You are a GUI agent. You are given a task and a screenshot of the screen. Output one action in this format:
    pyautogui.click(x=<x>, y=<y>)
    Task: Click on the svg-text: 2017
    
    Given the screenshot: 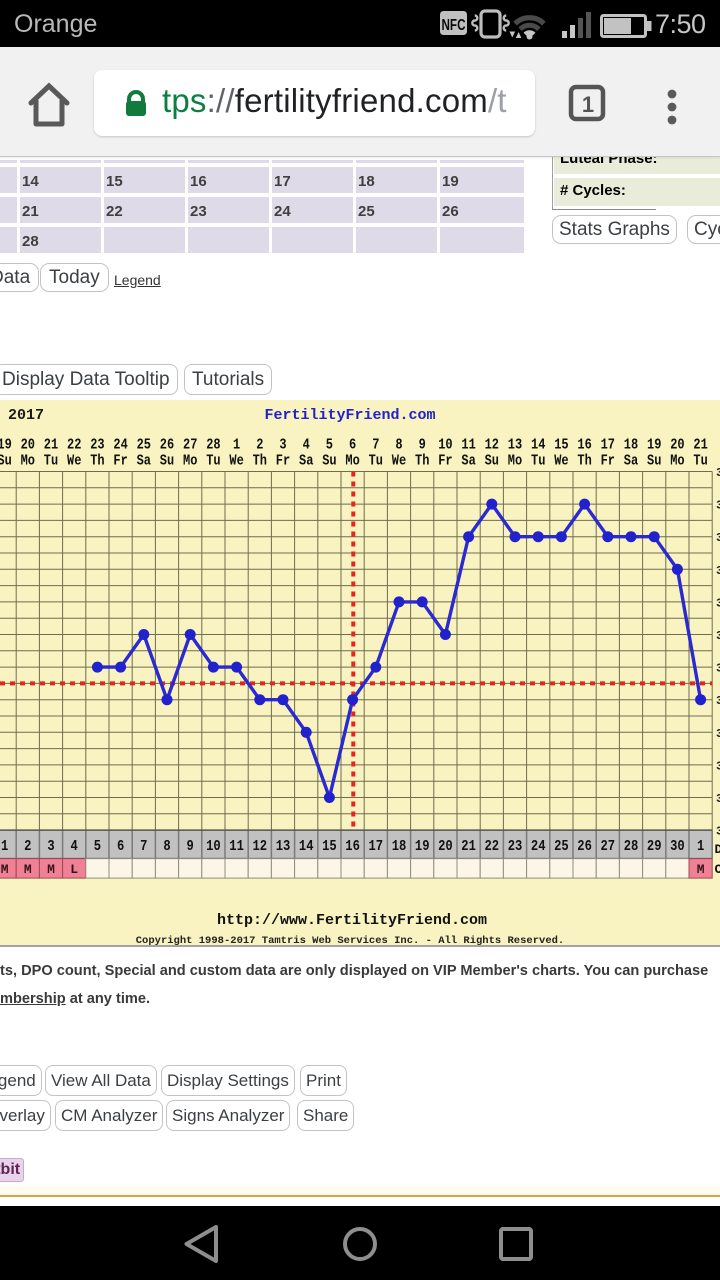 What is the action you would take?
    pyautogui.click(x=26, y=415)
    